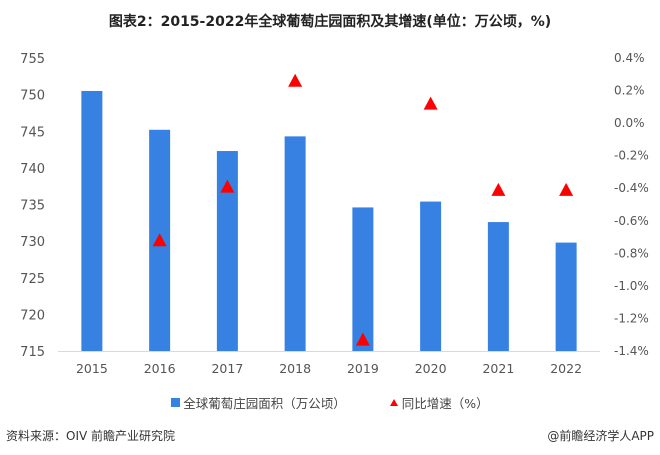  Describe the element at coordinates (363, 368) in the screenshot. I see `x-tick-label: 2019` at that location.